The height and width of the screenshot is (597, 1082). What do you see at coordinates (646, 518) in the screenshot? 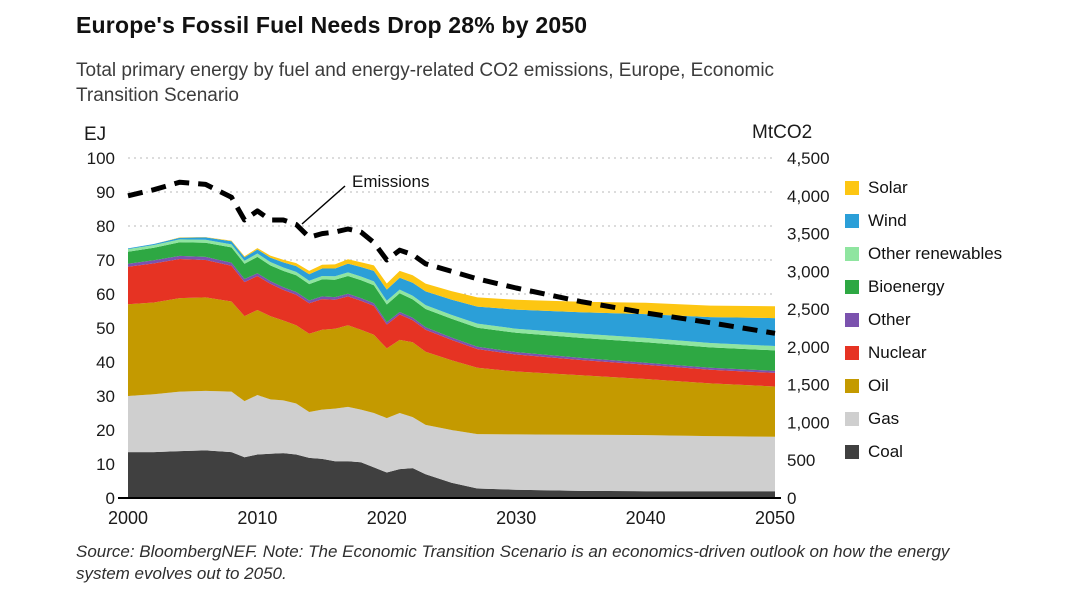
I see `svg-text: 2040` at bounding box center [646, 518].